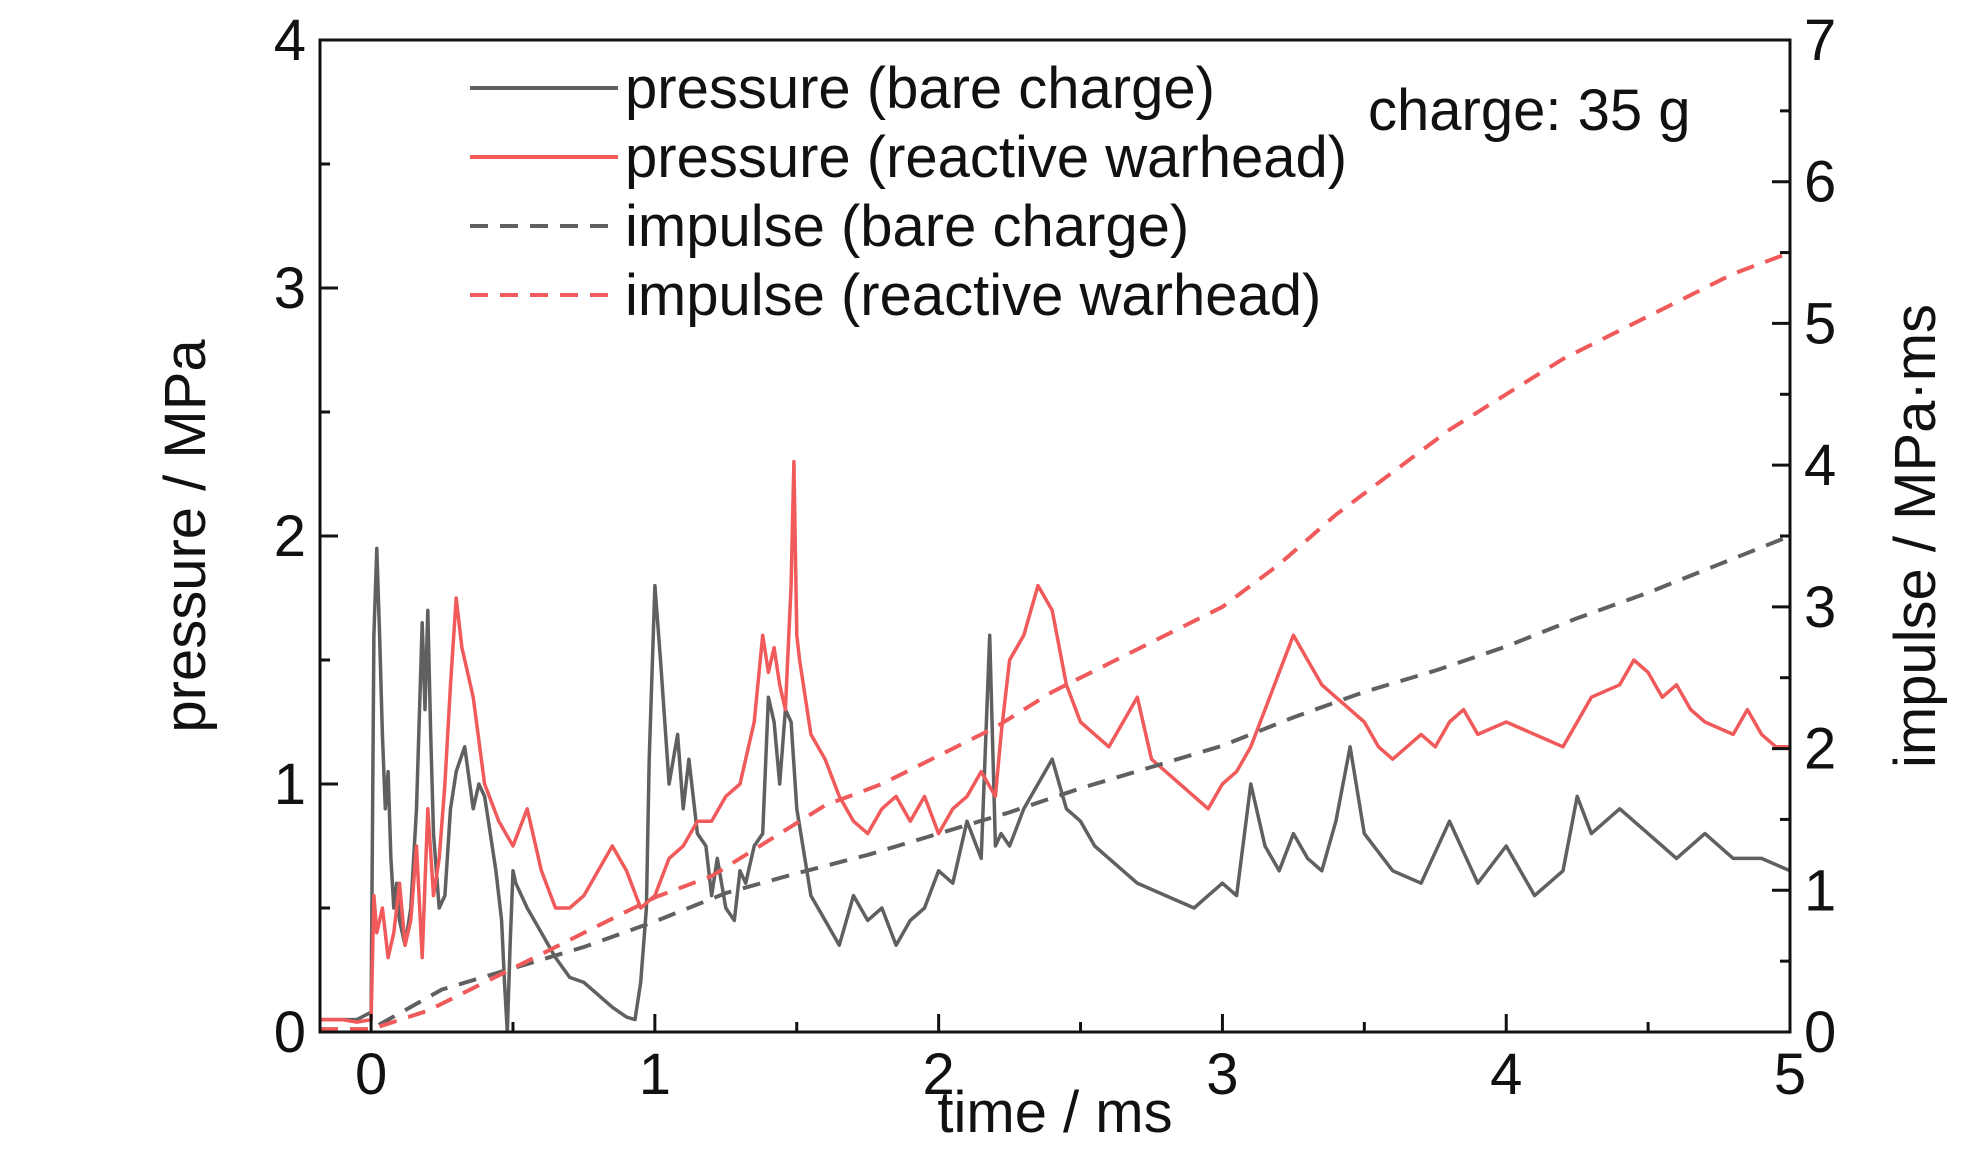  What do you see at coordinates (290, 536) in the screenshot?
I see `y-tick-label: 2` at bounding box center [290, 536].